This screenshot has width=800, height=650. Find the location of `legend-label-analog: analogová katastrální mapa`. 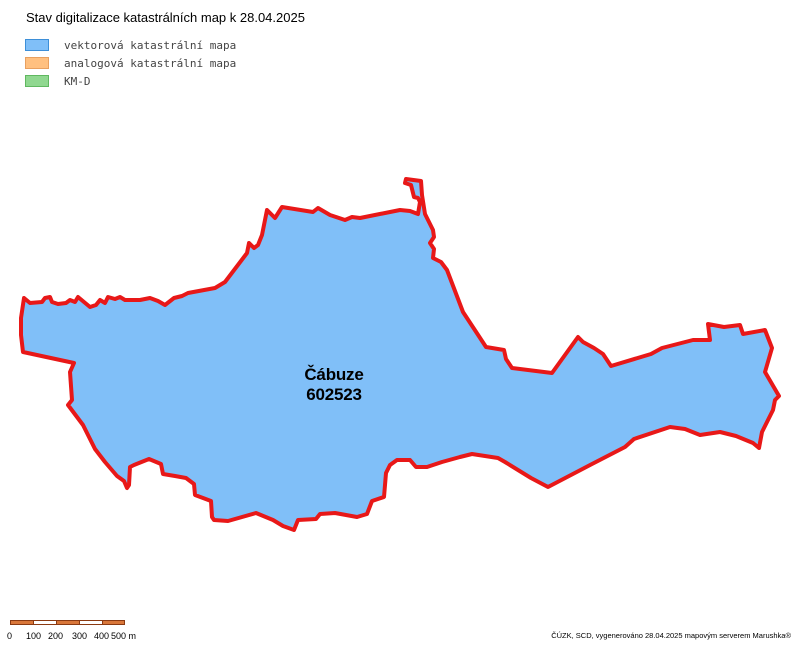

legend-label-analog: analogová katastrální mapa is located at coordinates (150, 63).